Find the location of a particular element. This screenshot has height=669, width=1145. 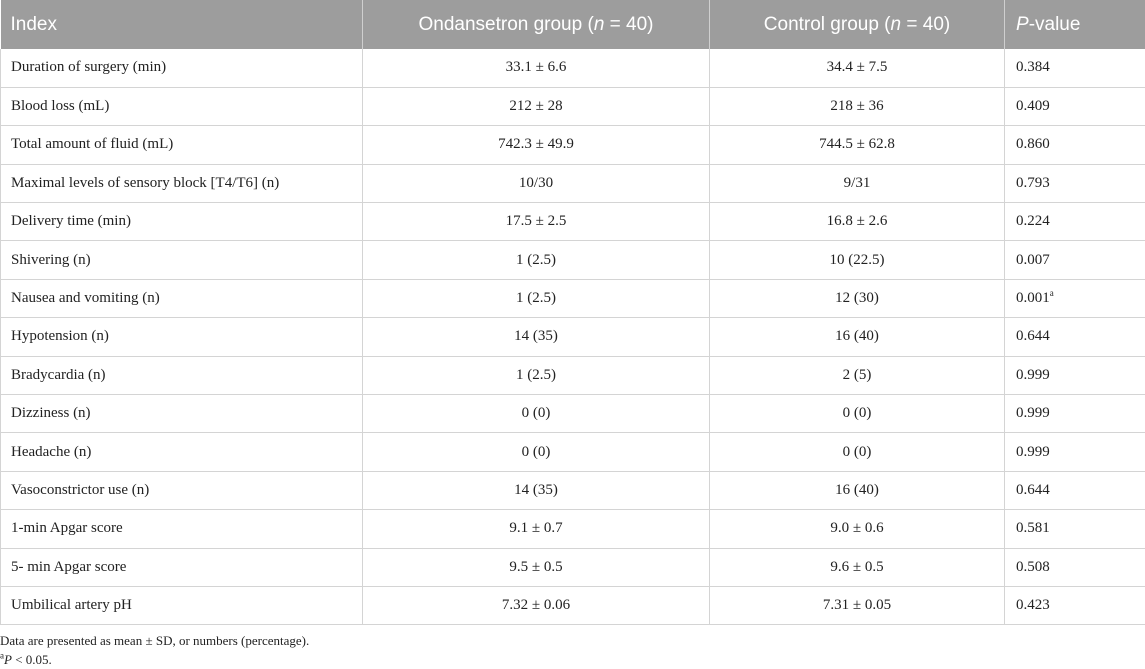

row-ondansetron-cell: 742.3 ± 49.9 is located at coordinates (536, 145).